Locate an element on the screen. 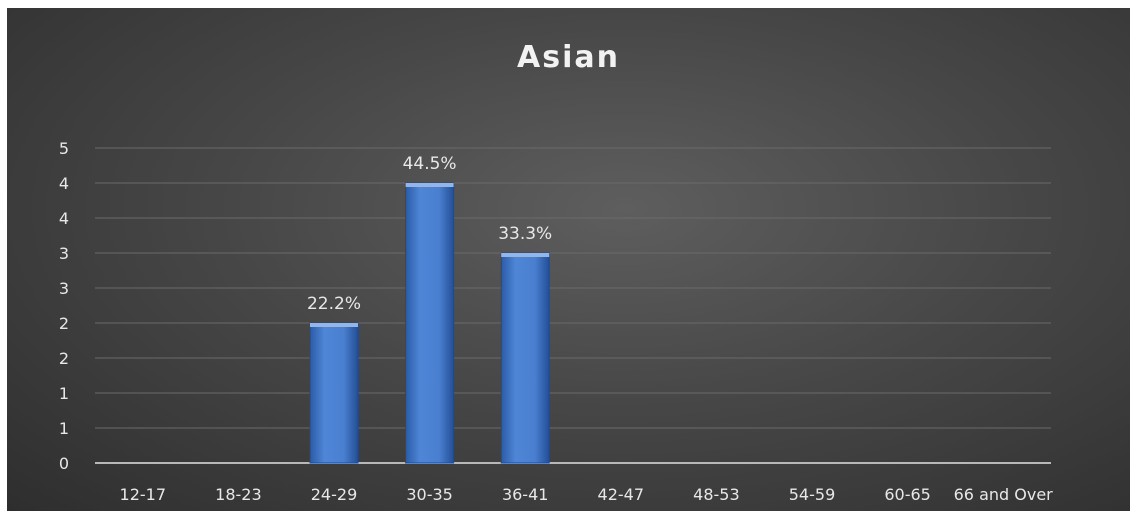 The image size is (1130, 511). x-tick-label: 42-47 is located at coordinates (621, 494).